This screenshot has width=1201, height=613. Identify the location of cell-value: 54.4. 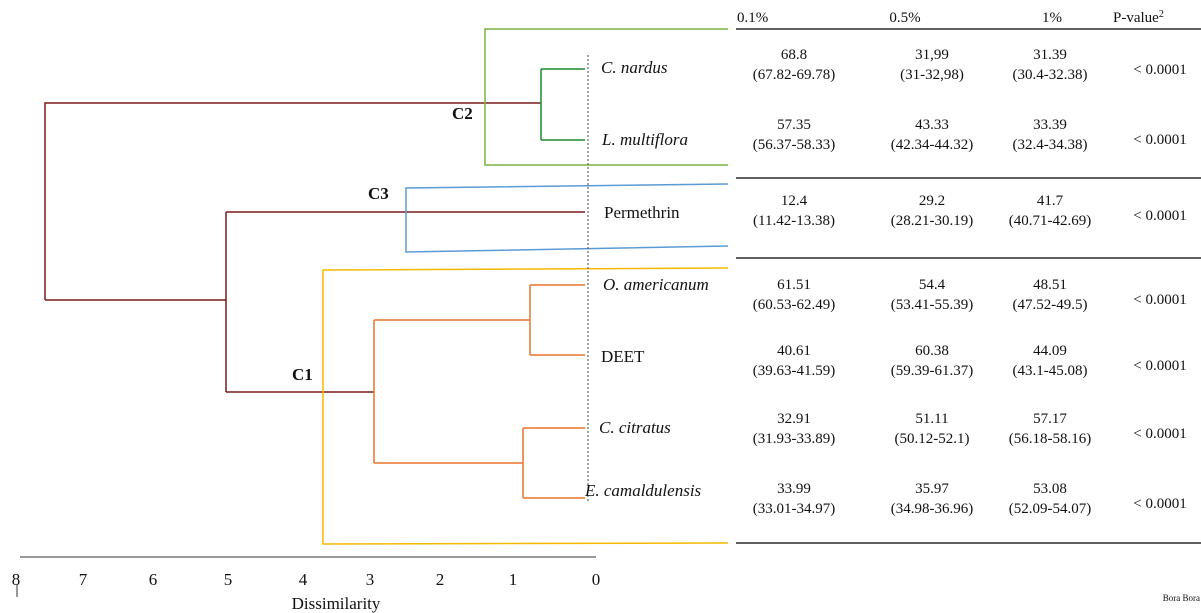
(932, 285).